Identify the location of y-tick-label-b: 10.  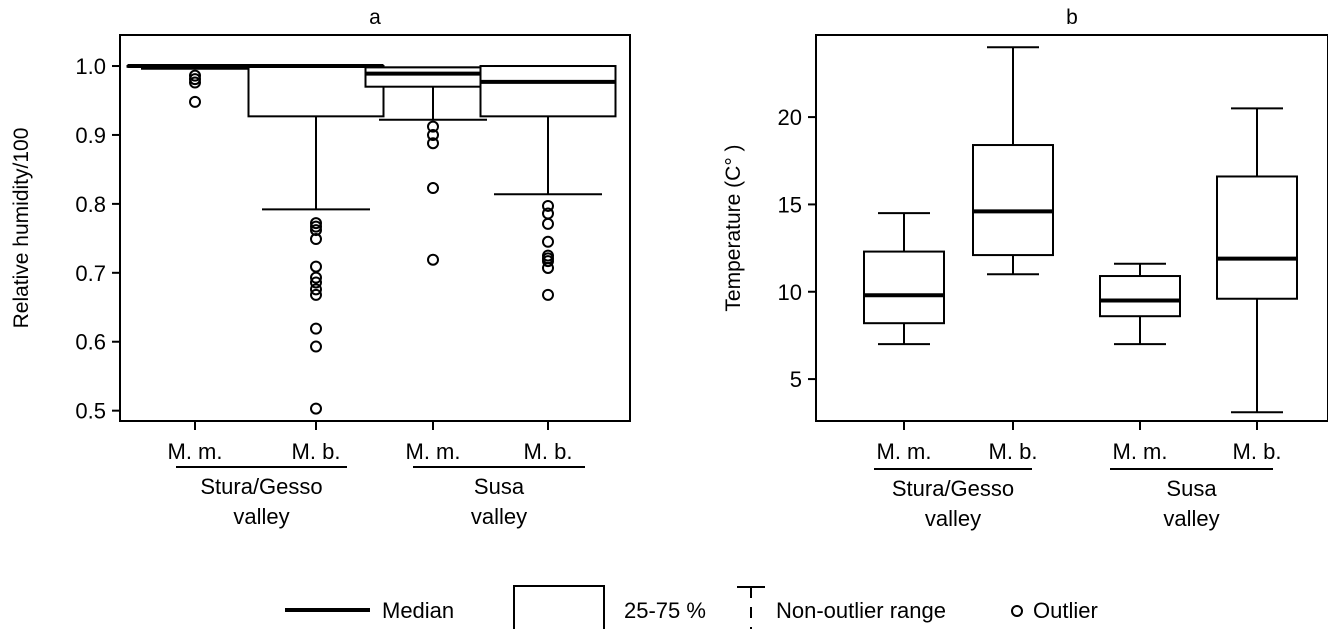
(790, 292).